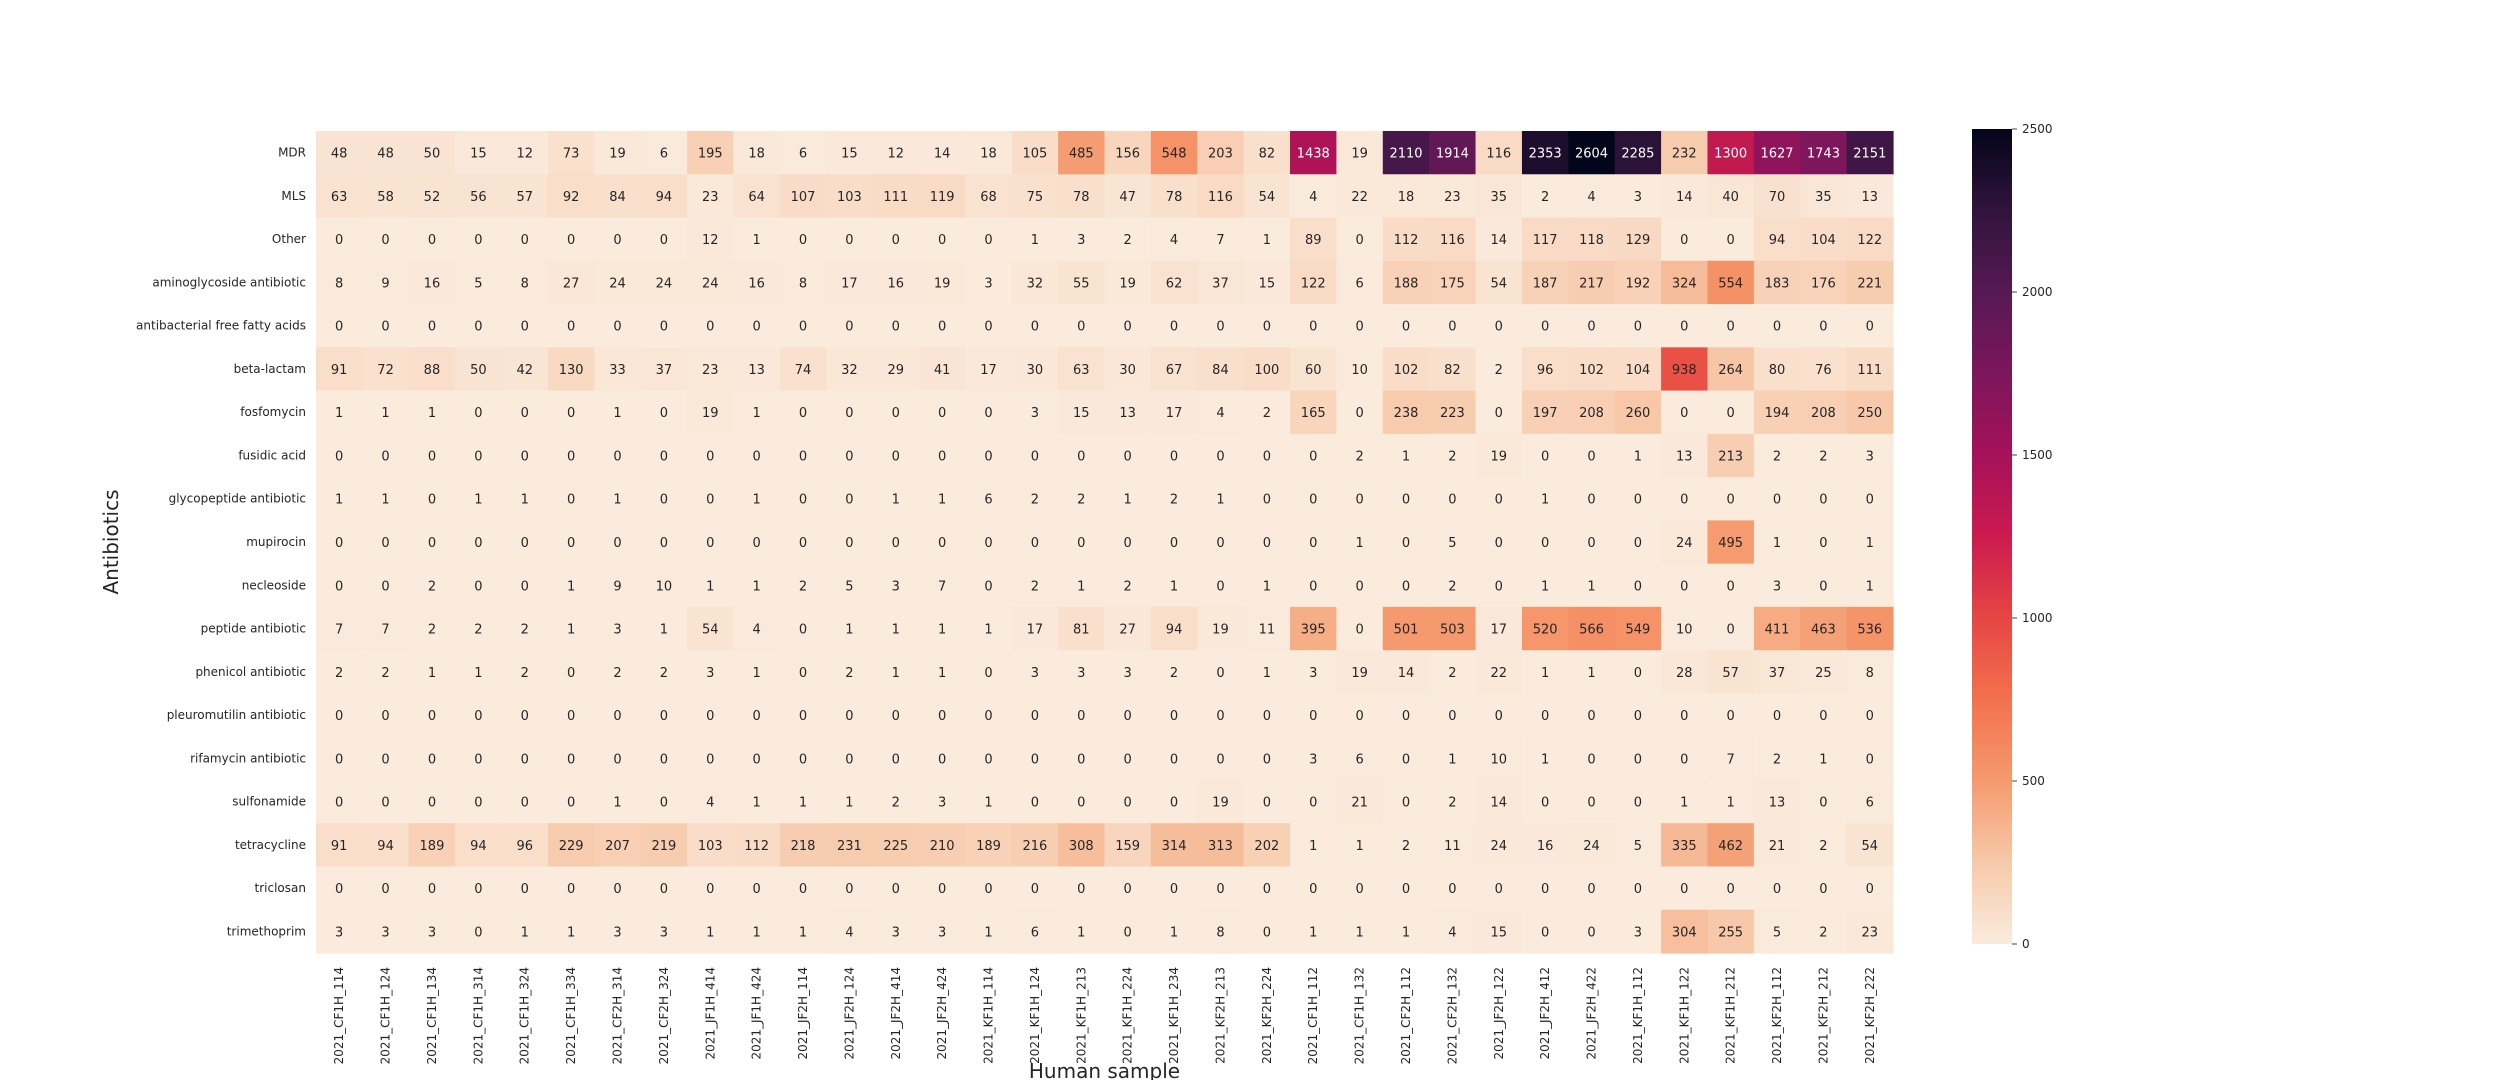 The image size is (2520, 1080). I want to click on y-tick-label: trimethoprim, so click(266, 931).